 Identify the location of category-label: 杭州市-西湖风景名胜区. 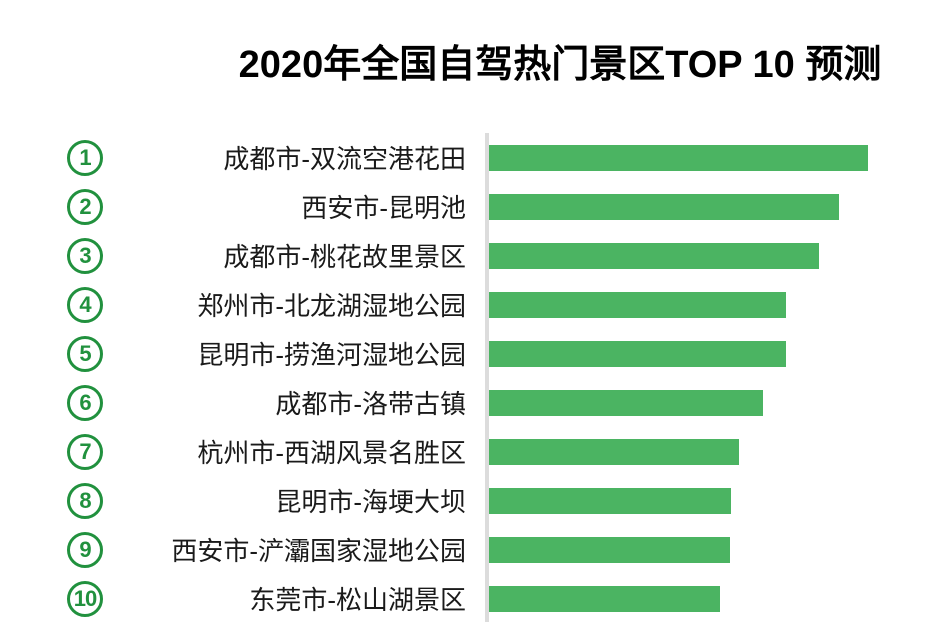
(331, 453).